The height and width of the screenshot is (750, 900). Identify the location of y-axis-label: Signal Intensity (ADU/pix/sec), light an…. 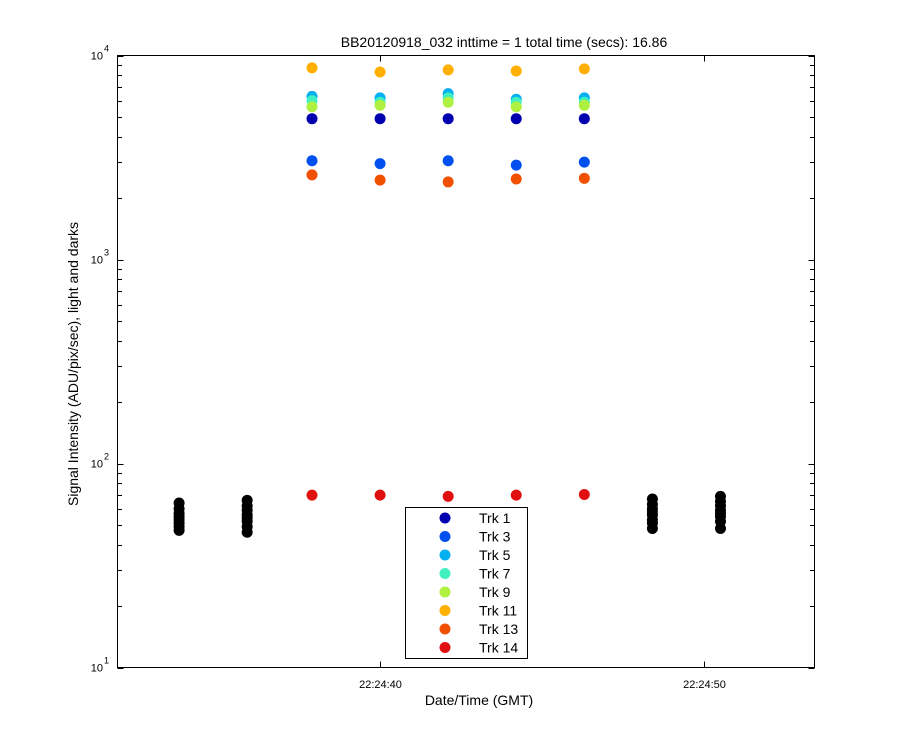
(73, 364).